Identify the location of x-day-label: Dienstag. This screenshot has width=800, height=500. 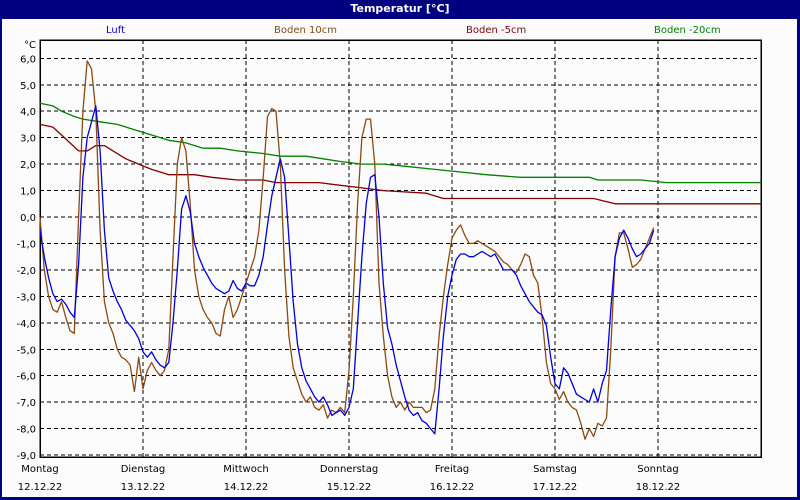
(143, 469).